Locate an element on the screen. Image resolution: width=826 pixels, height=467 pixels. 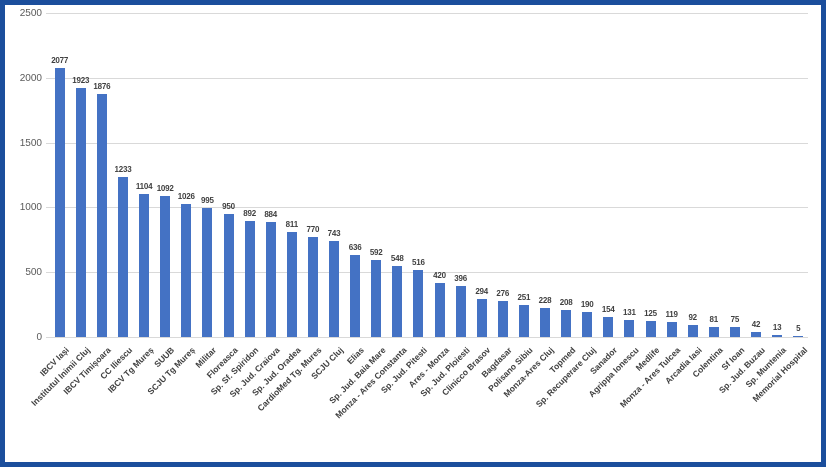
data-label: 995 is located at coordinates (207, 200).